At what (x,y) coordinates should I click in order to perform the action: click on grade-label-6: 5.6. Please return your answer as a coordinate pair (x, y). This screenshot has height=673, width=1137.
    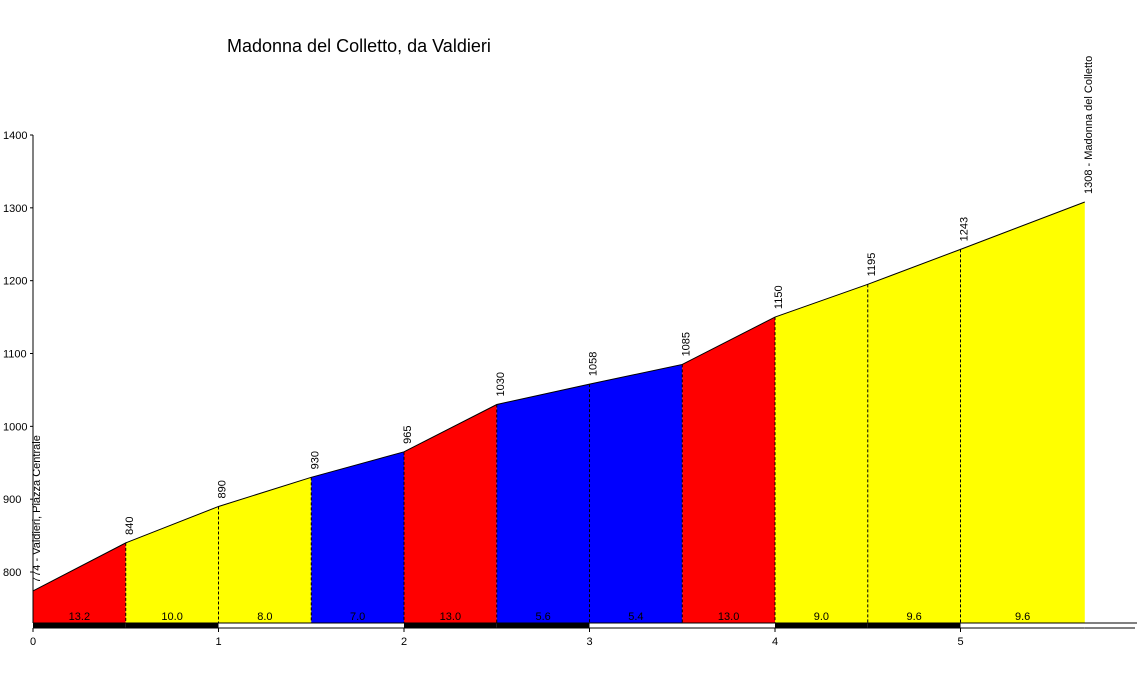
    Looking at the image, I should click on (542, 617).